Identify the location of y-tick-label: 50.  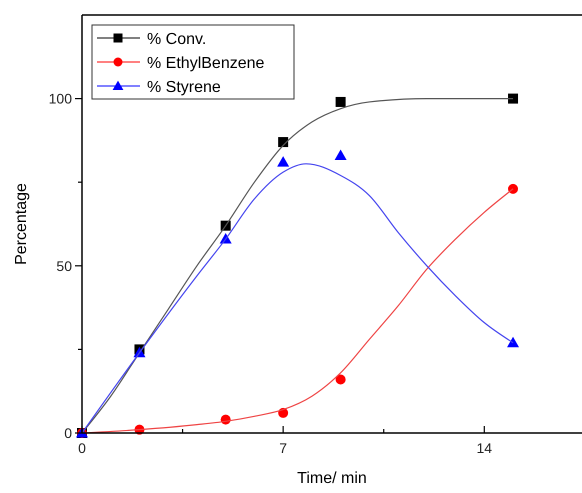
(64, 266).